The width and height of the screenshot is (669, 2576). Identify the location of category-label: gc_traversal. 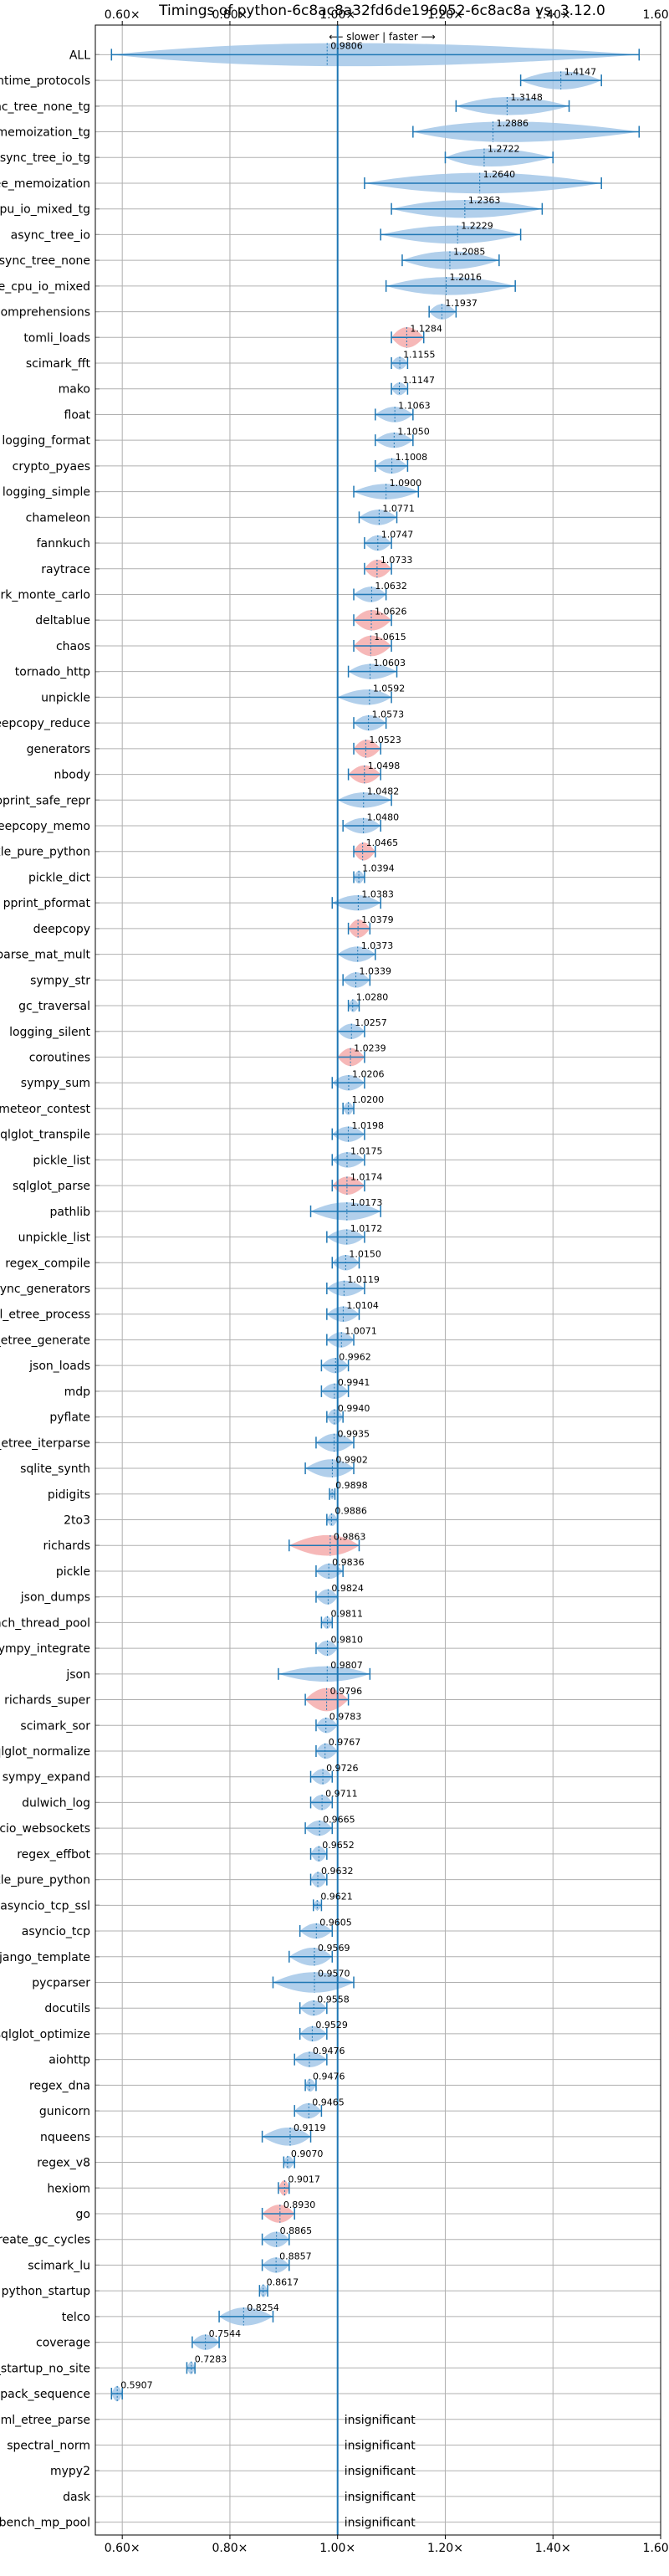
(54, 1006).